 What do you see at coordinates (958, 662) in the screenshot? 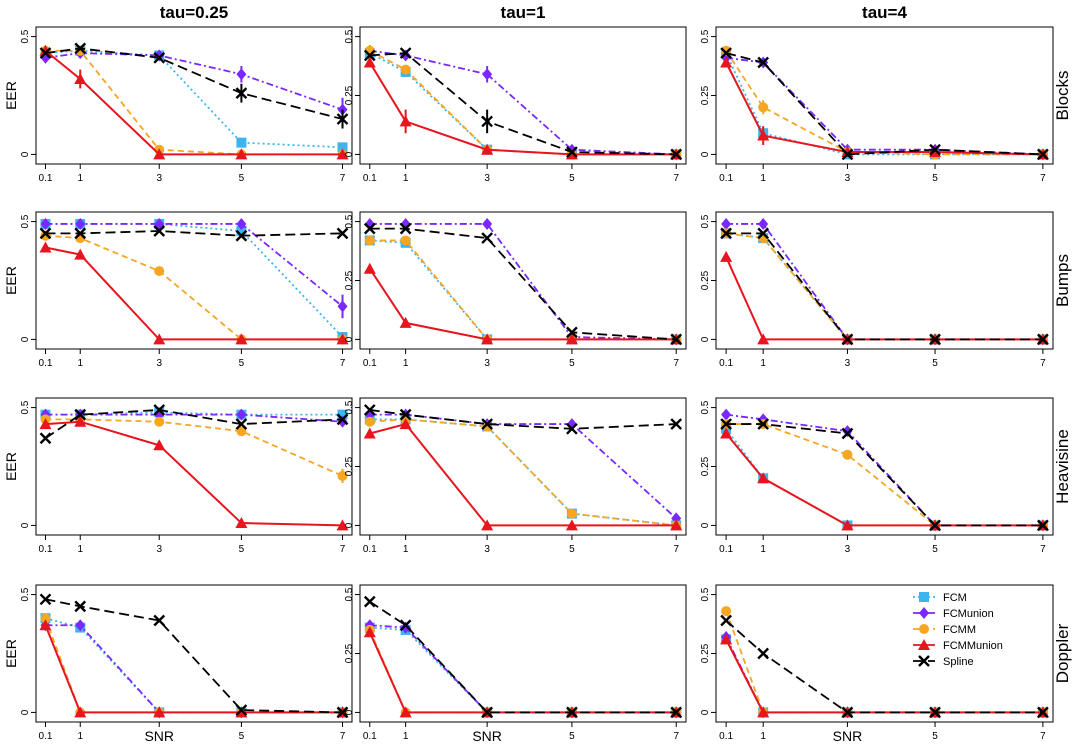
I see `legend-label: Spline` at bounding box center [958, 662].